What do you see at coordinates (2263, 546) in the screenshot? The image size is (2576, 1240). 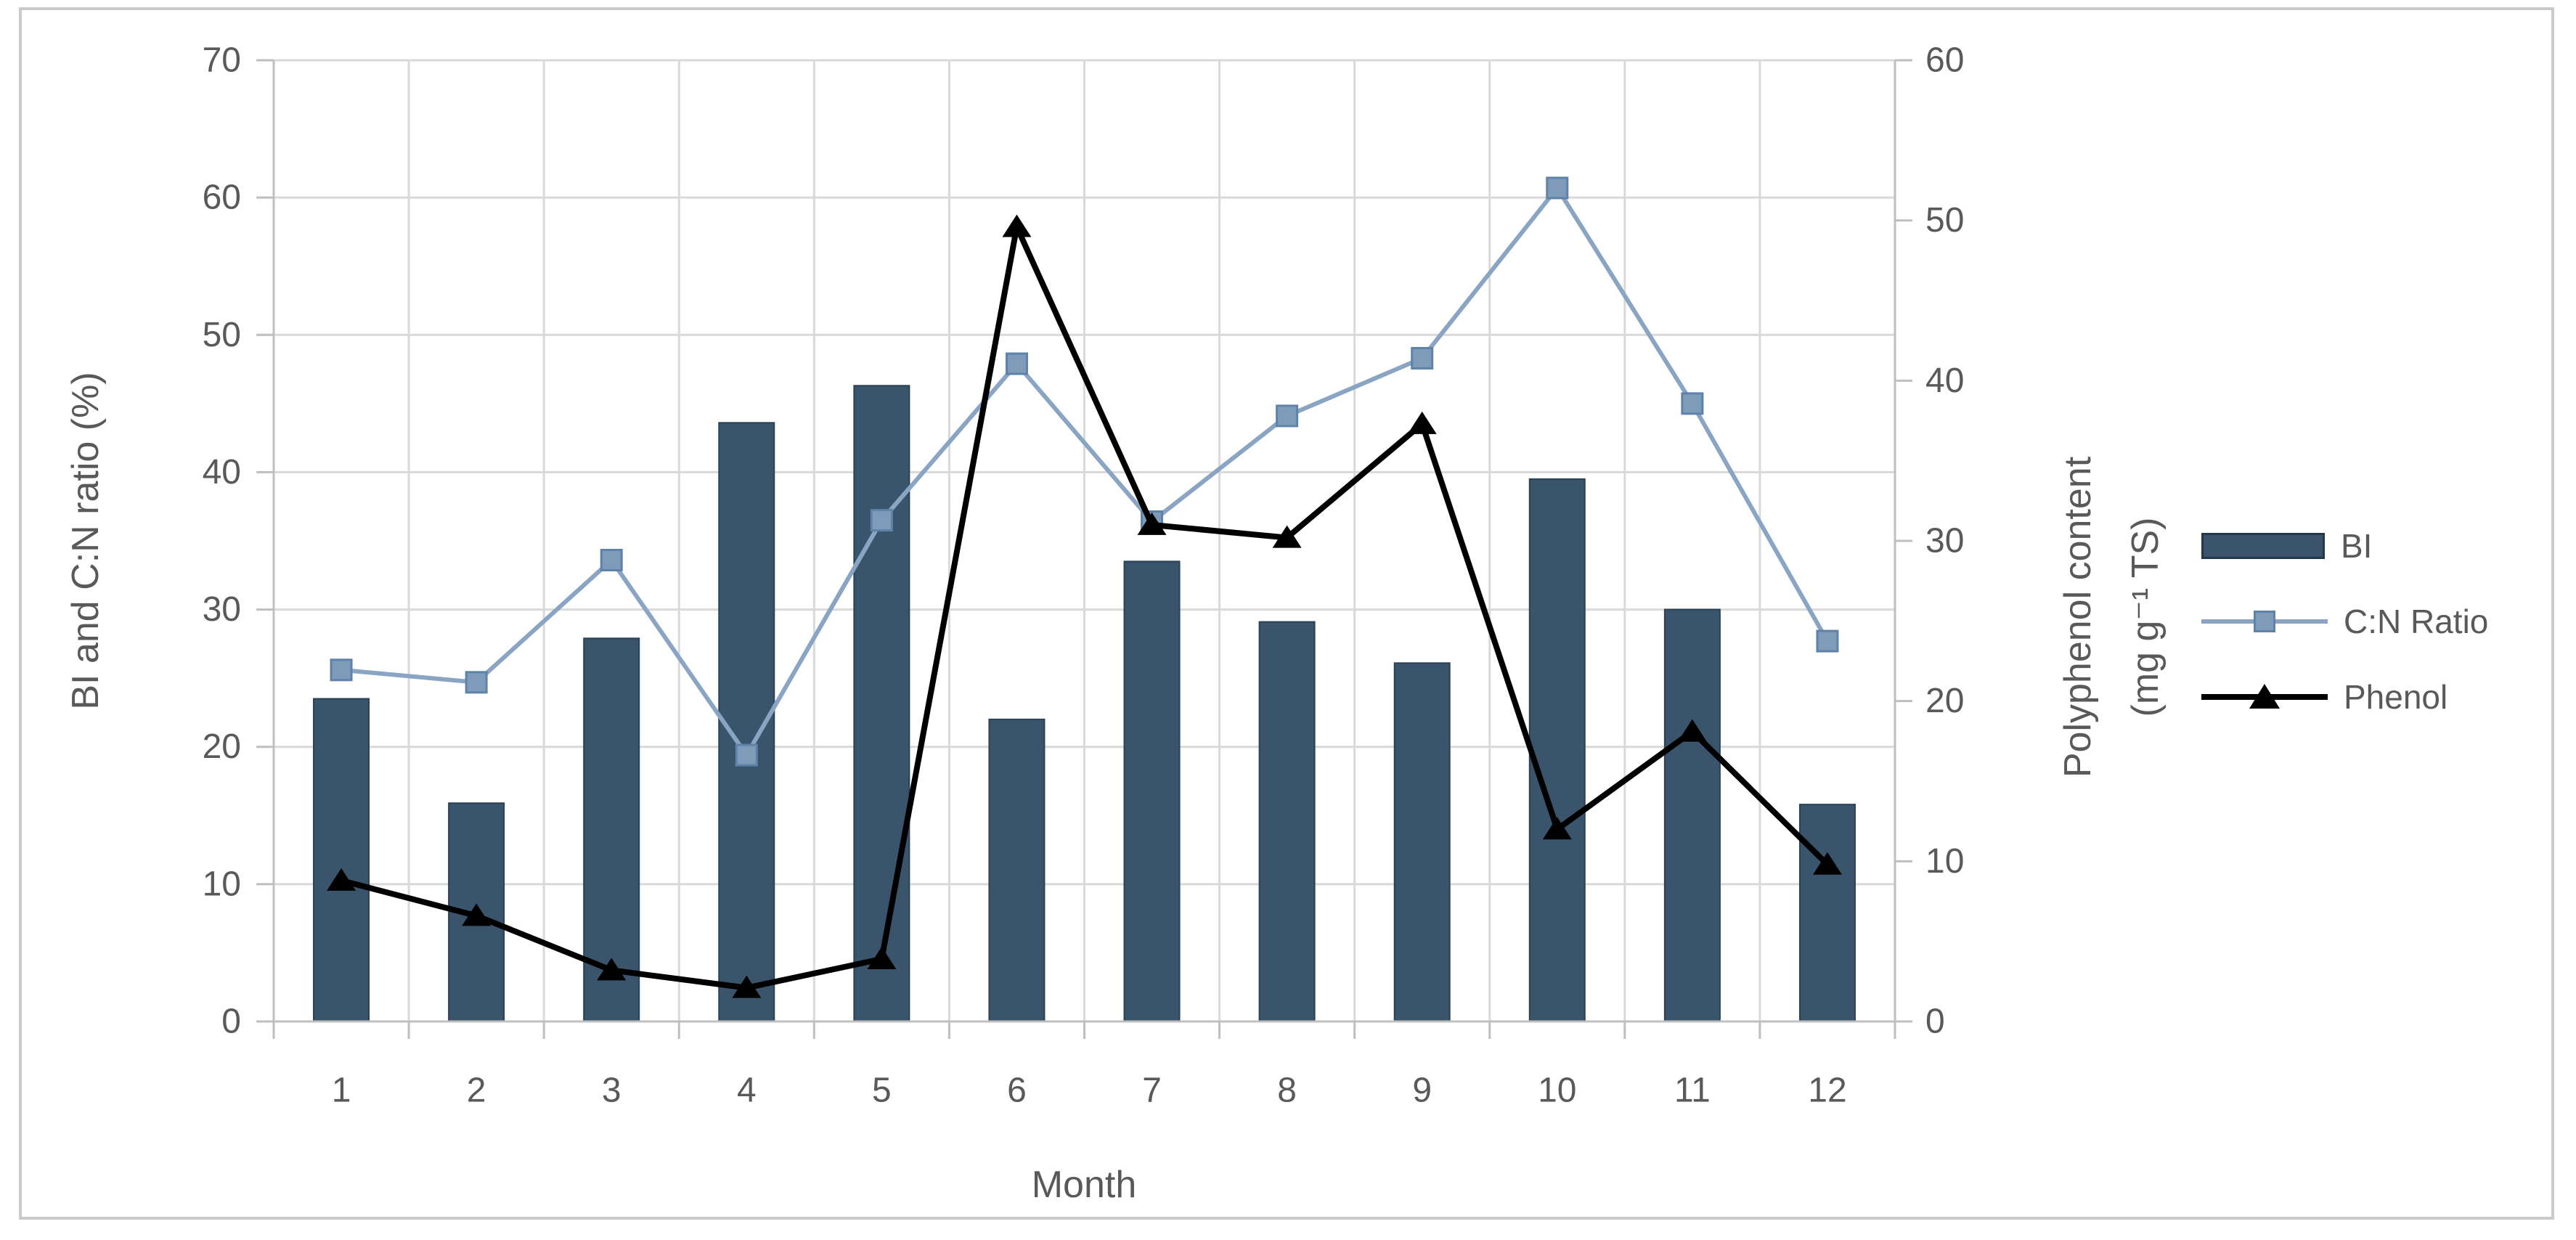 I see `bi-bar-swatch-icon` at bounding box center [2263, 546].